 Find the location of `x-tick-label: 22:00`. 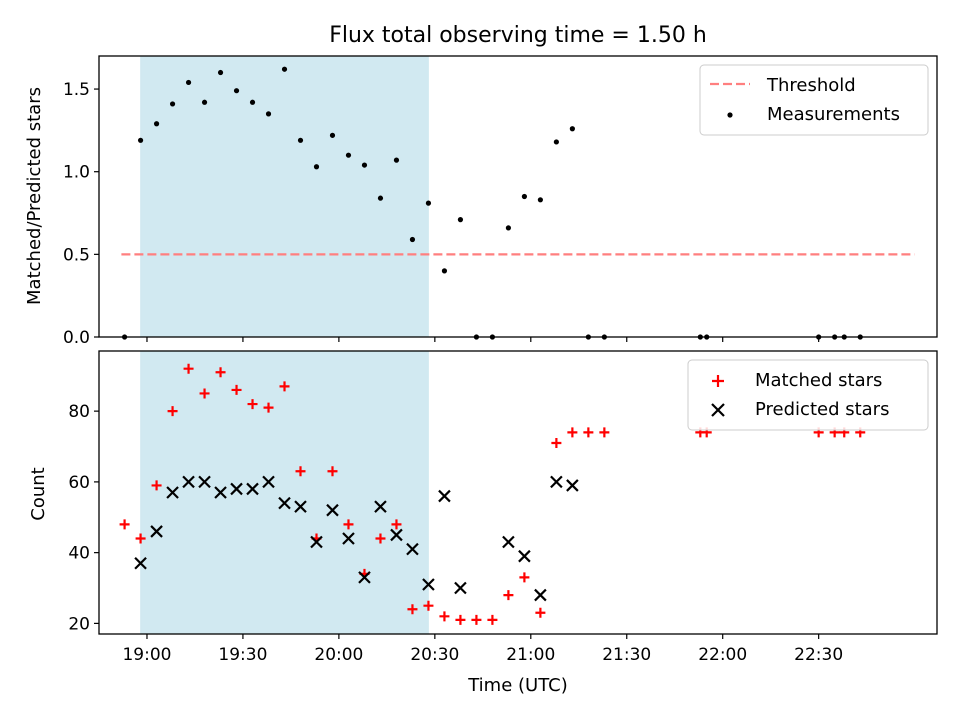

x-tick-label: 22:00 is located at coordinates (722, 655).